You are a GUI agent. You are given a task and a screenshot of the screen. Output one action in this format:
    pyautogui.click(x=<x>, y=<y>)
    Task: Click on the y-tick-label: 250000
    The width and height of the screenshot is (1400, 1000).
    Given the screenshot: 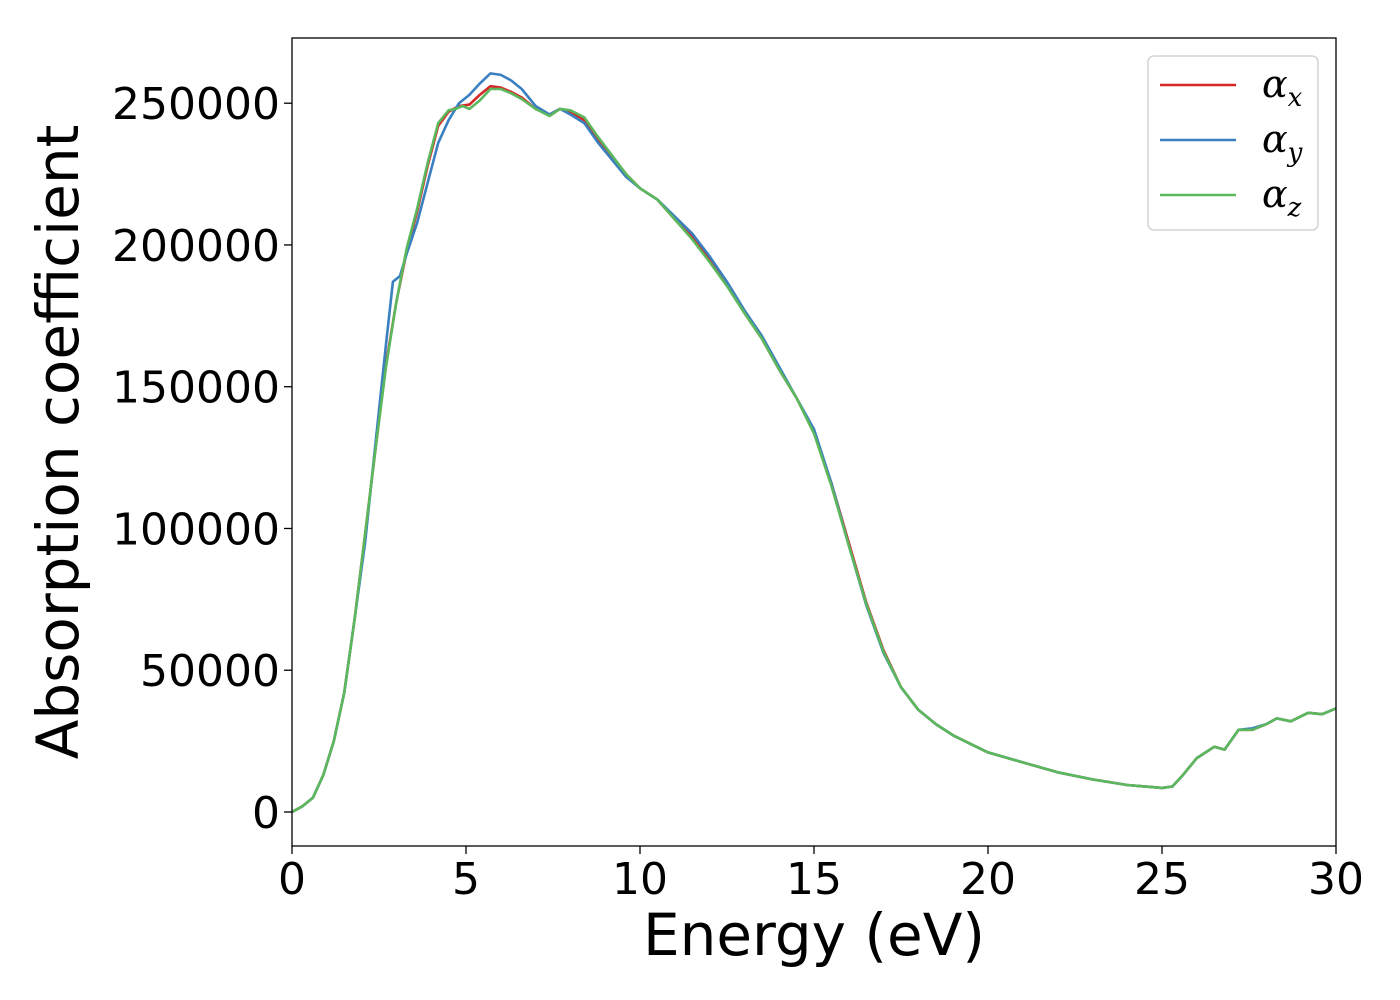 What is the action you would take?
    pyautogui.click(x=196, y=104)
    